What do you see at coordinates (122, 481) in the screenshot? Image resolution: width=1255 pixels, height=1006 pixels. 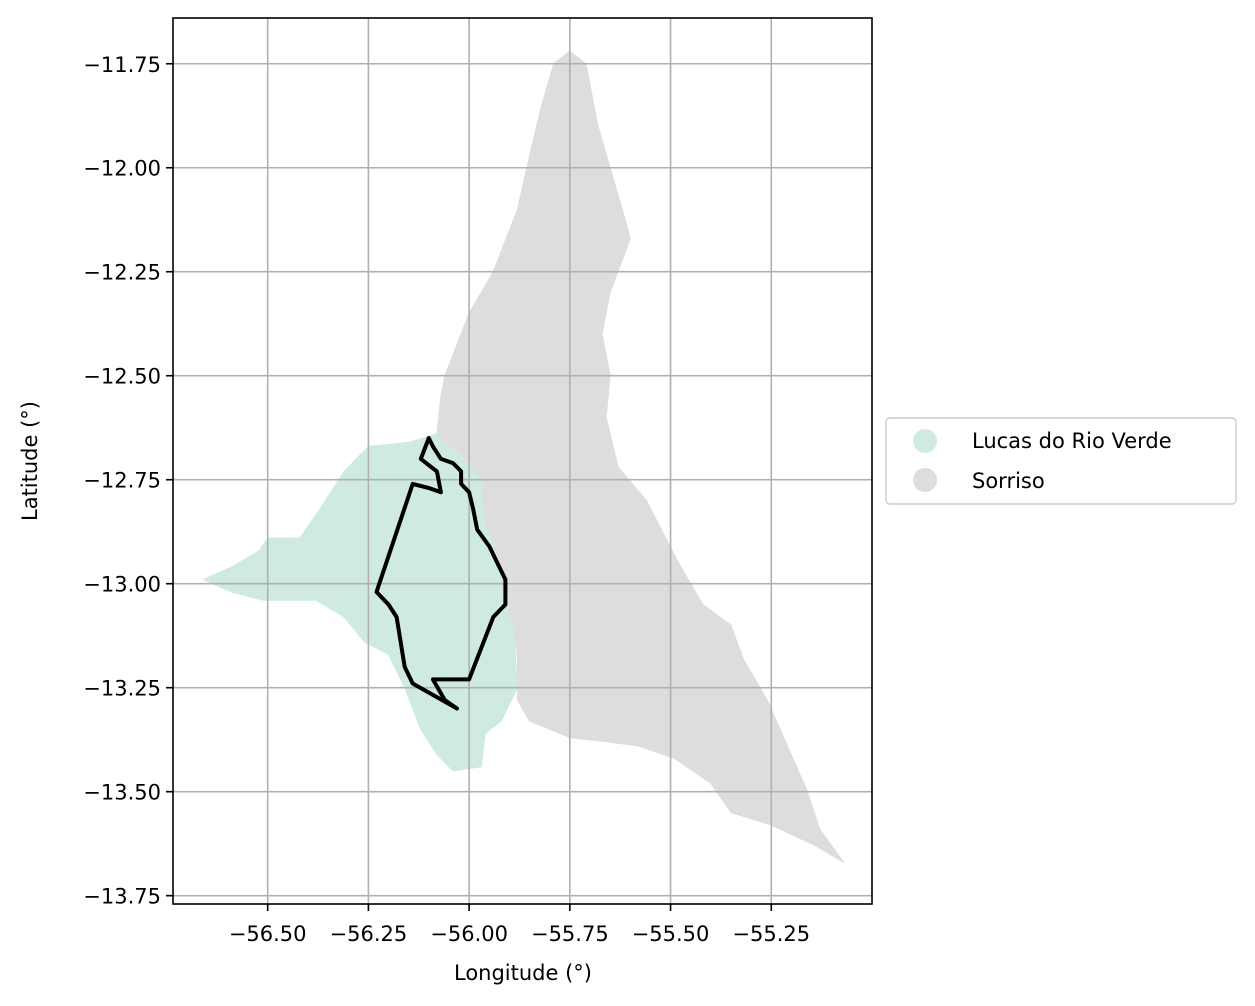 I see `y-tick-label: −12.75` at bounding box center [122, 481].